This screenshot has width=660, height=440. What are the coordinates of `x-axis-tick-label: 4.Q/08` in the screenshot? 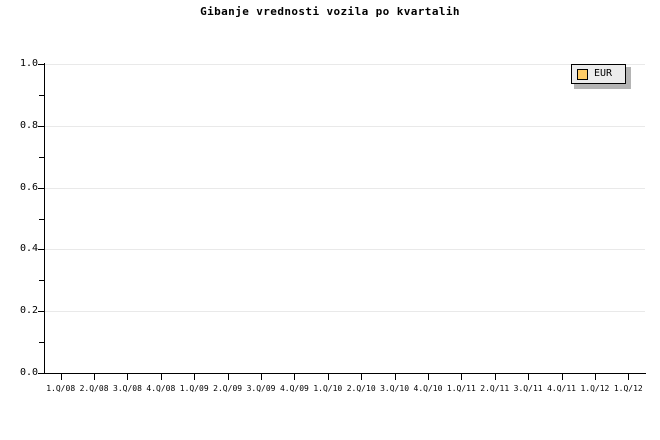 It's located at (161, 388).